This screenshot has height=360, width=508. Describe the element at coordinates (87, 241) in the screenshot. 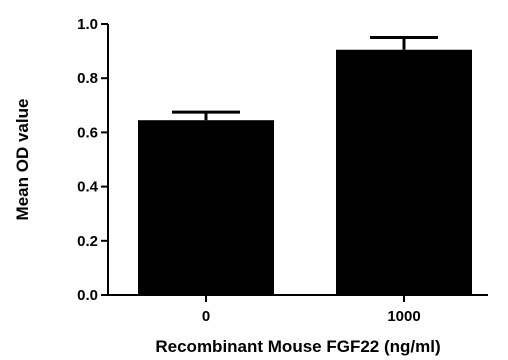

I see `y-tick-label: 0.2` at that location.